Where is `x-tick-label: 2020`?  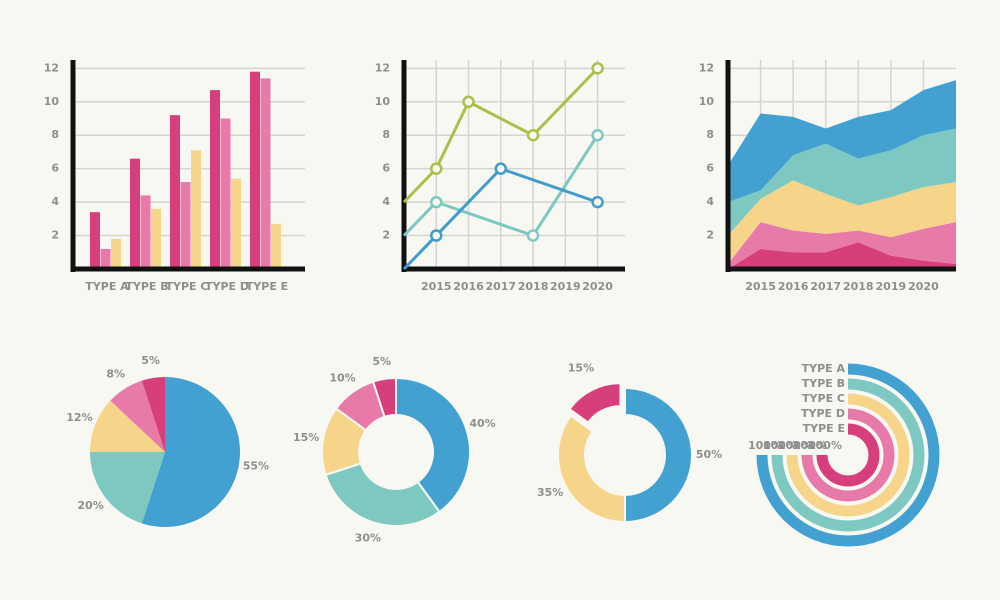
x-tick-label: 2020 is located at coordinates (597, 286).